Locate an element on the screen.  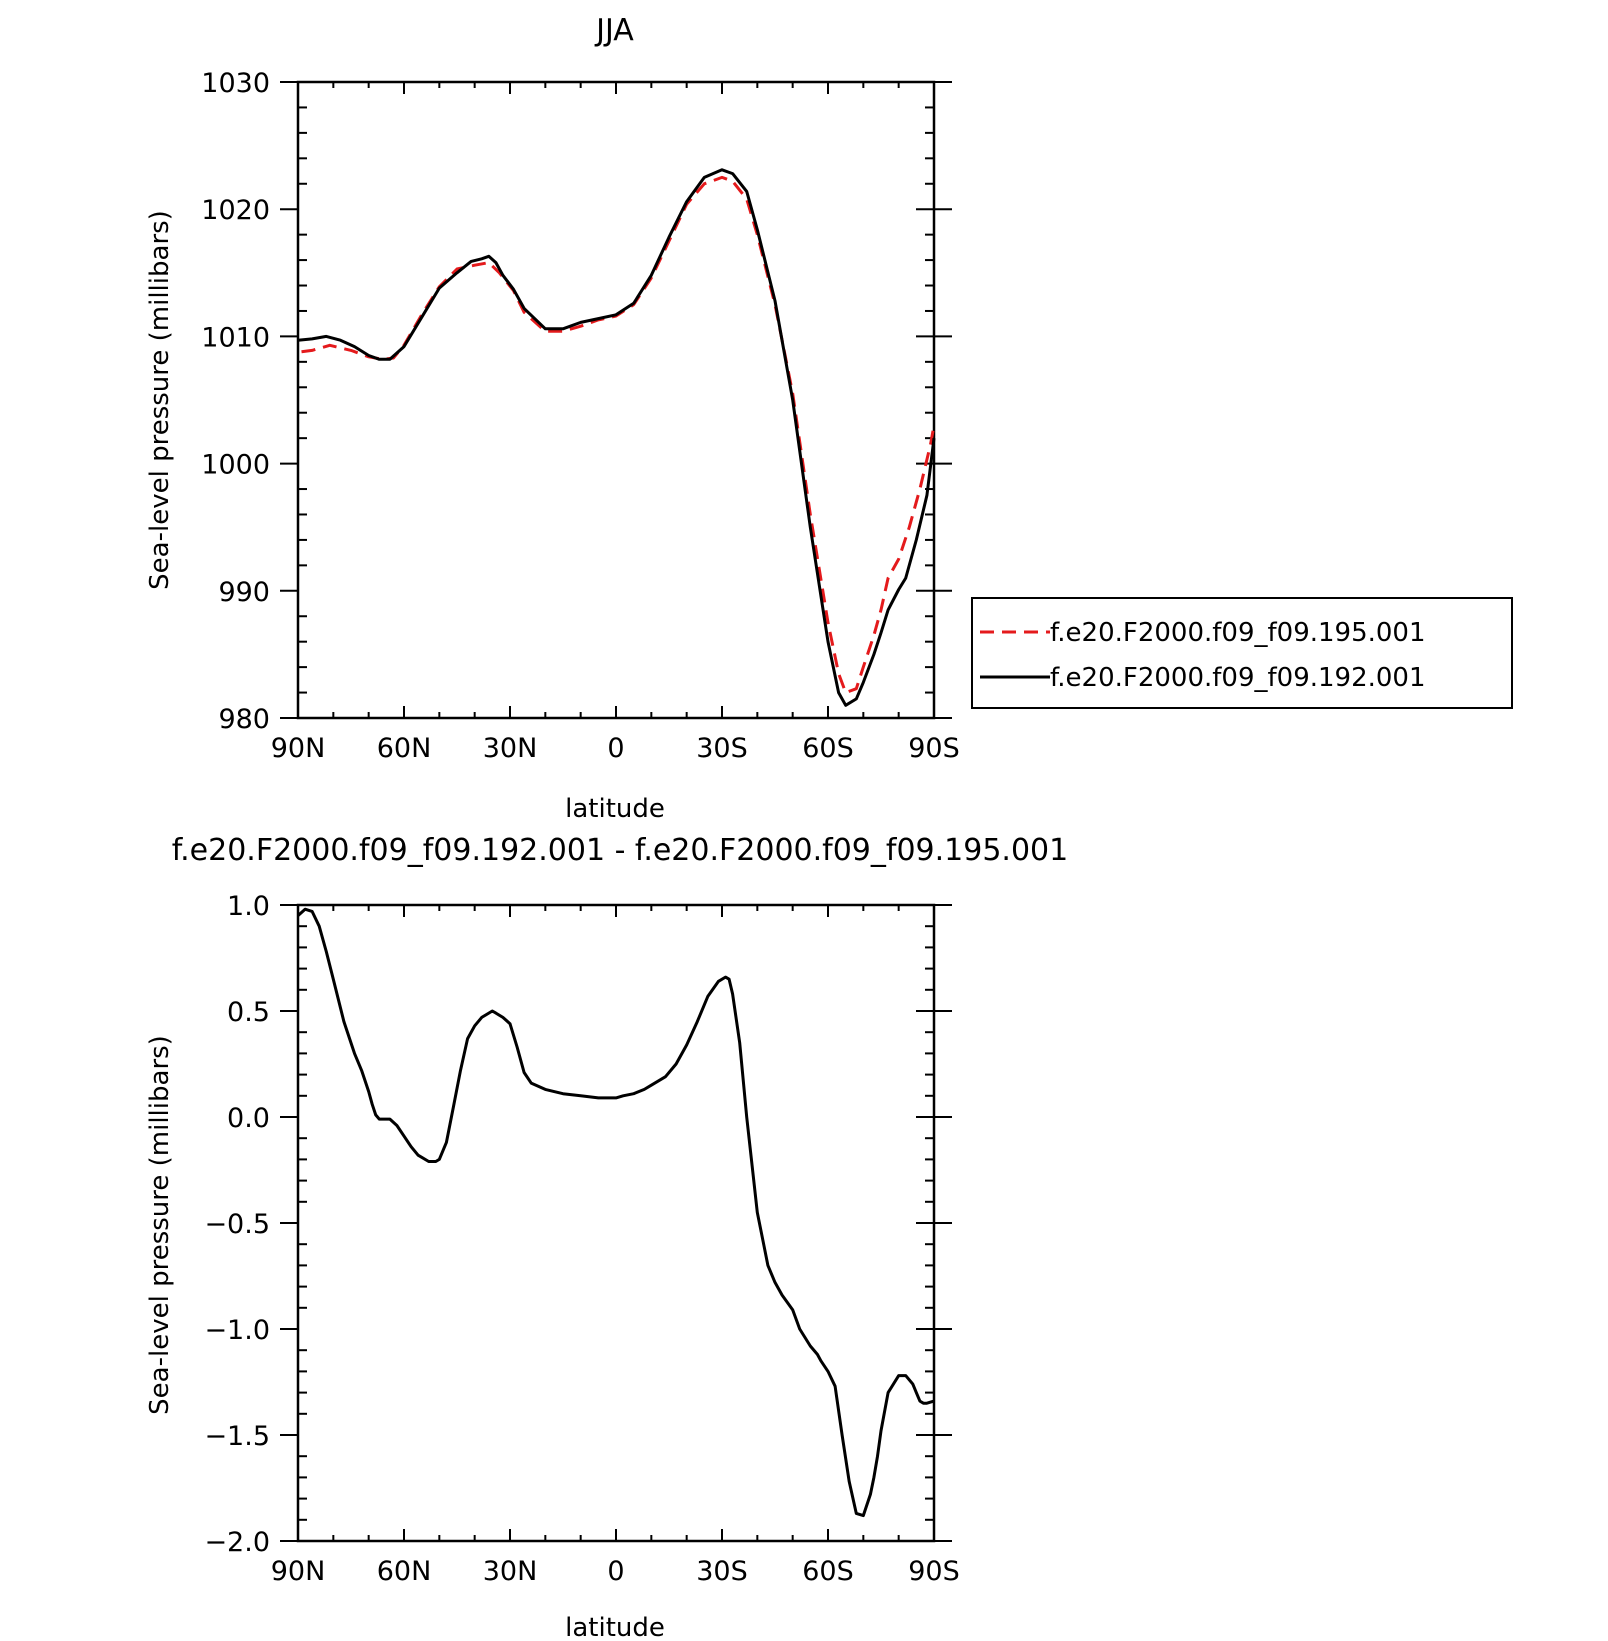
bottom-x-axis-title: latitude is located at coordinates (615, 1627).